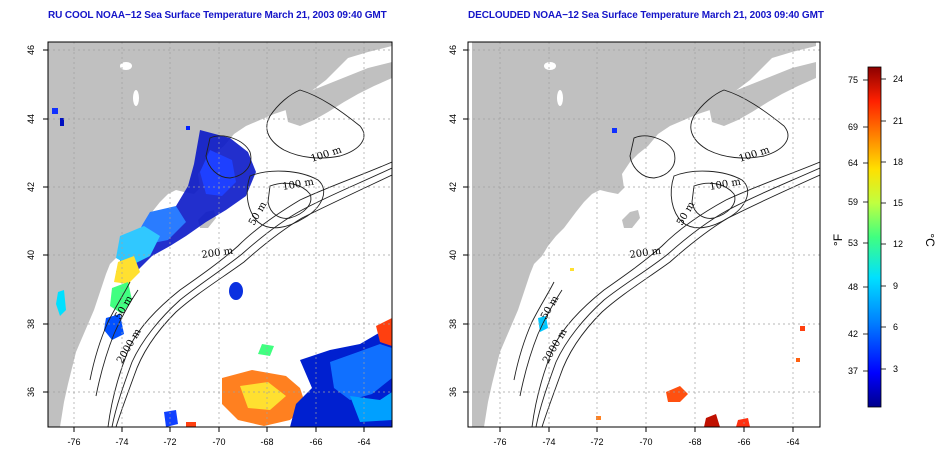 The image size is (950, 475). Describe the element at coordinates (853, 163) in the screenshot. I see `fahrenheit-tick-label: 64` at that location.